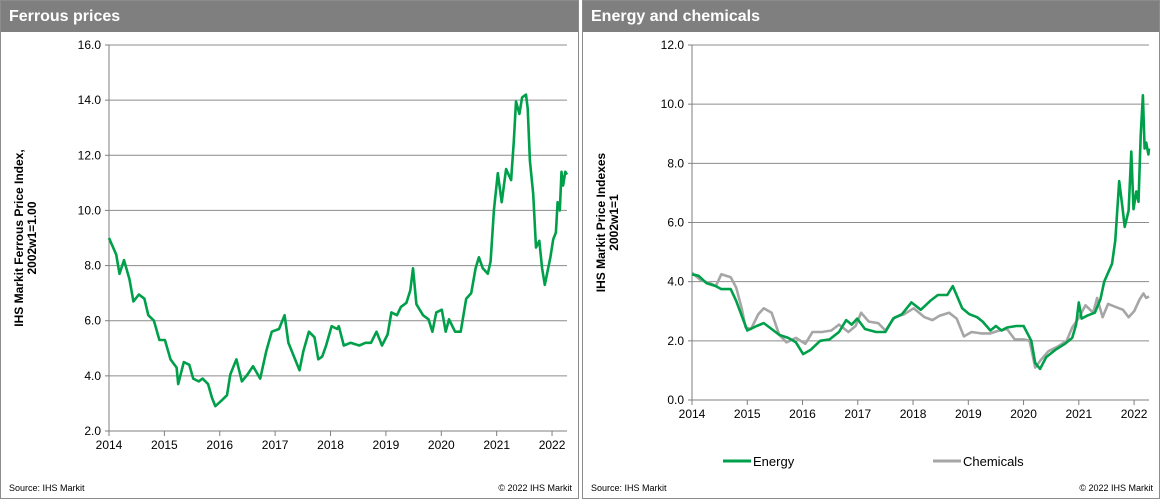 The image size is (1161, 504). What do you see at coordinates (289, 16) in the screenshot?
I see `chart-title: Ferrous prices` at bounding box center [289, 16].